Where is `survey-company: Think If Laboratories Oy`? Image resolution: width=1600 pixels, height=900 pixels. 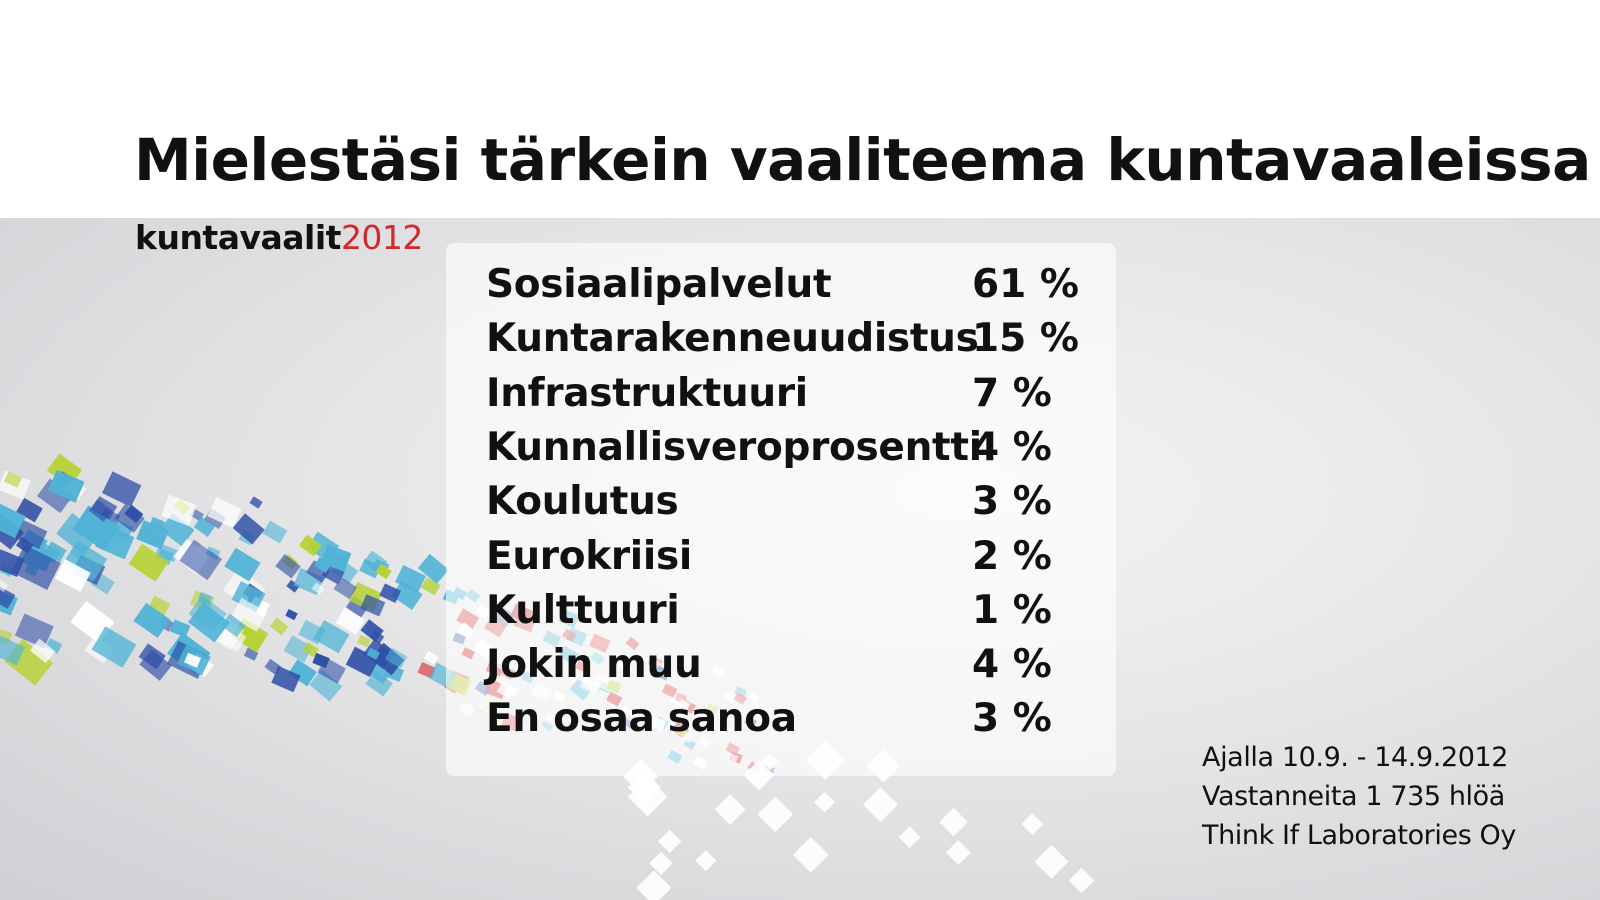
survey-company: Think If Laboratories Oy is located at coordinates (1359, 835).